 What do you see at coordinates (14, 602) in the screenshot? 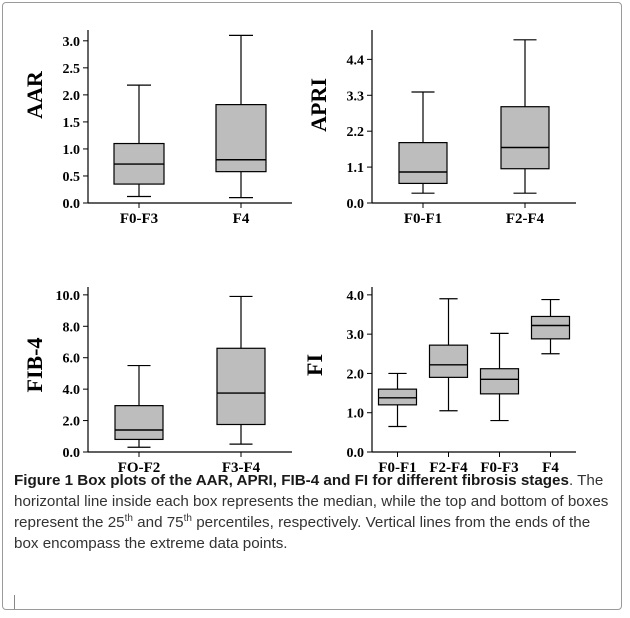
I see `frame-bottom-mark` at bounding box center [14, 602].